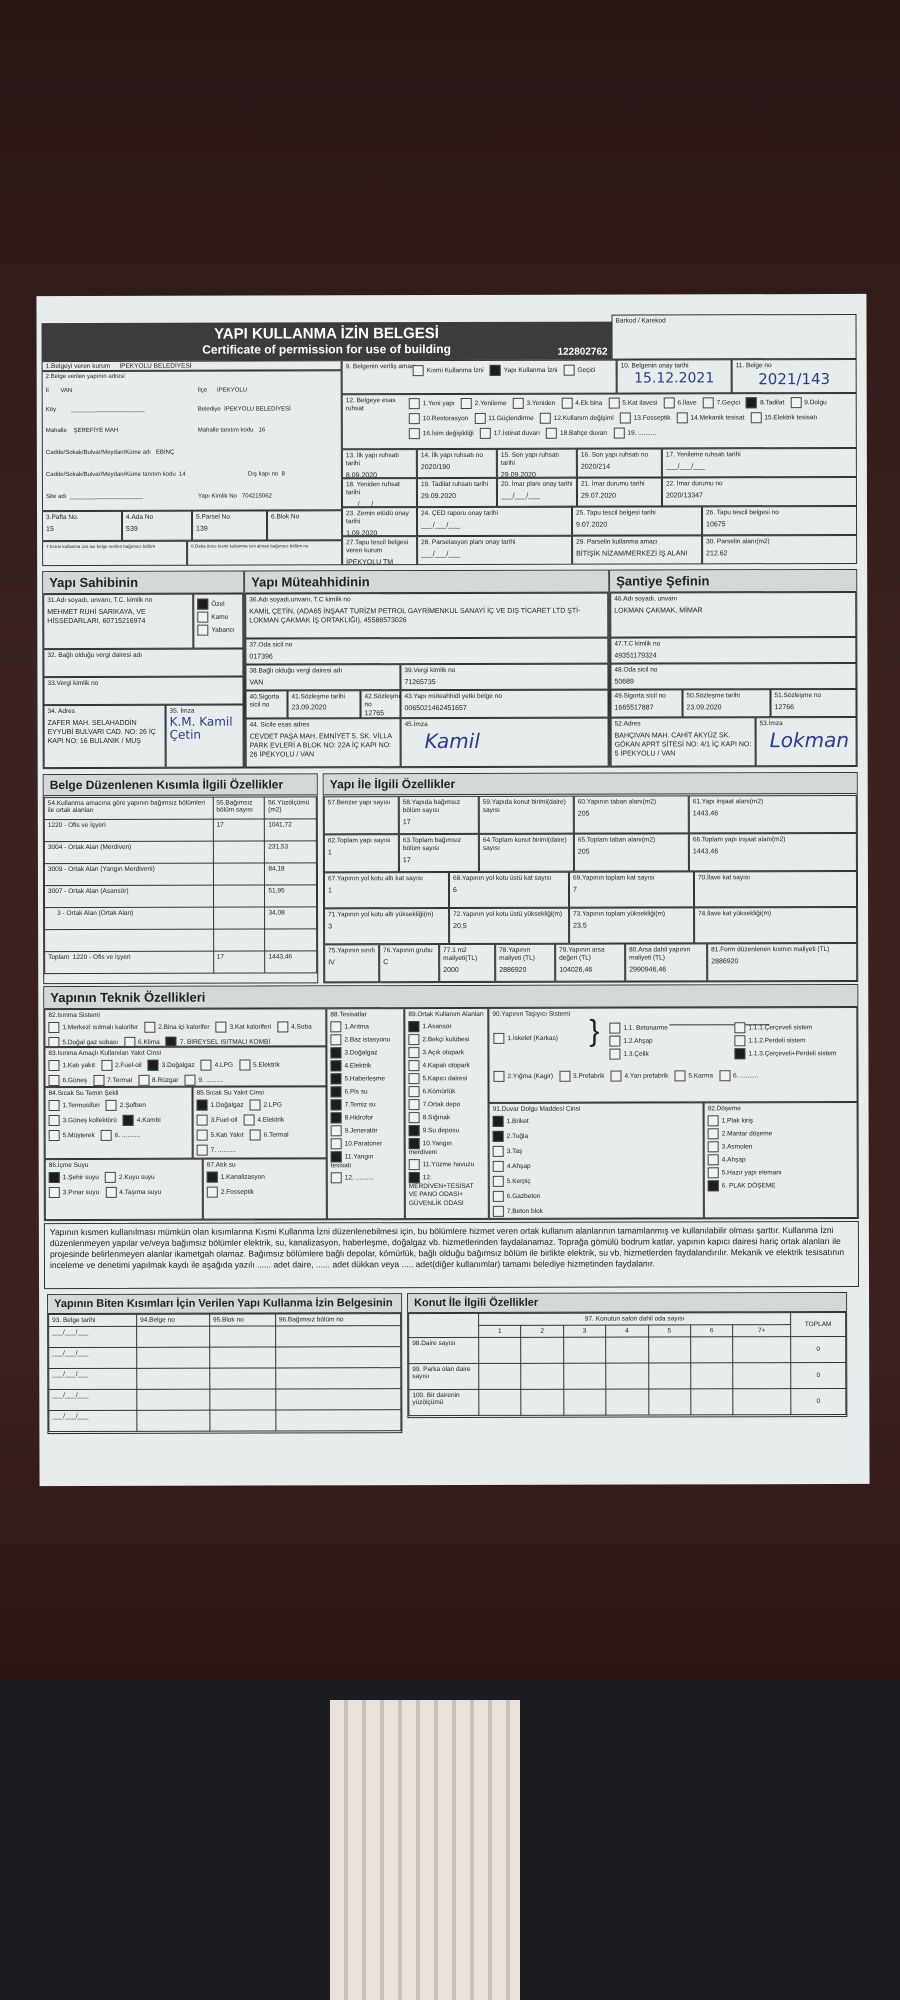 This screenshot has height=2000, width=900. What do you see at coordinates (74, 1193) in the screenshot?
I see `checkbox-item: 3.Pınar suyu` at bounding box center [74, 1193].